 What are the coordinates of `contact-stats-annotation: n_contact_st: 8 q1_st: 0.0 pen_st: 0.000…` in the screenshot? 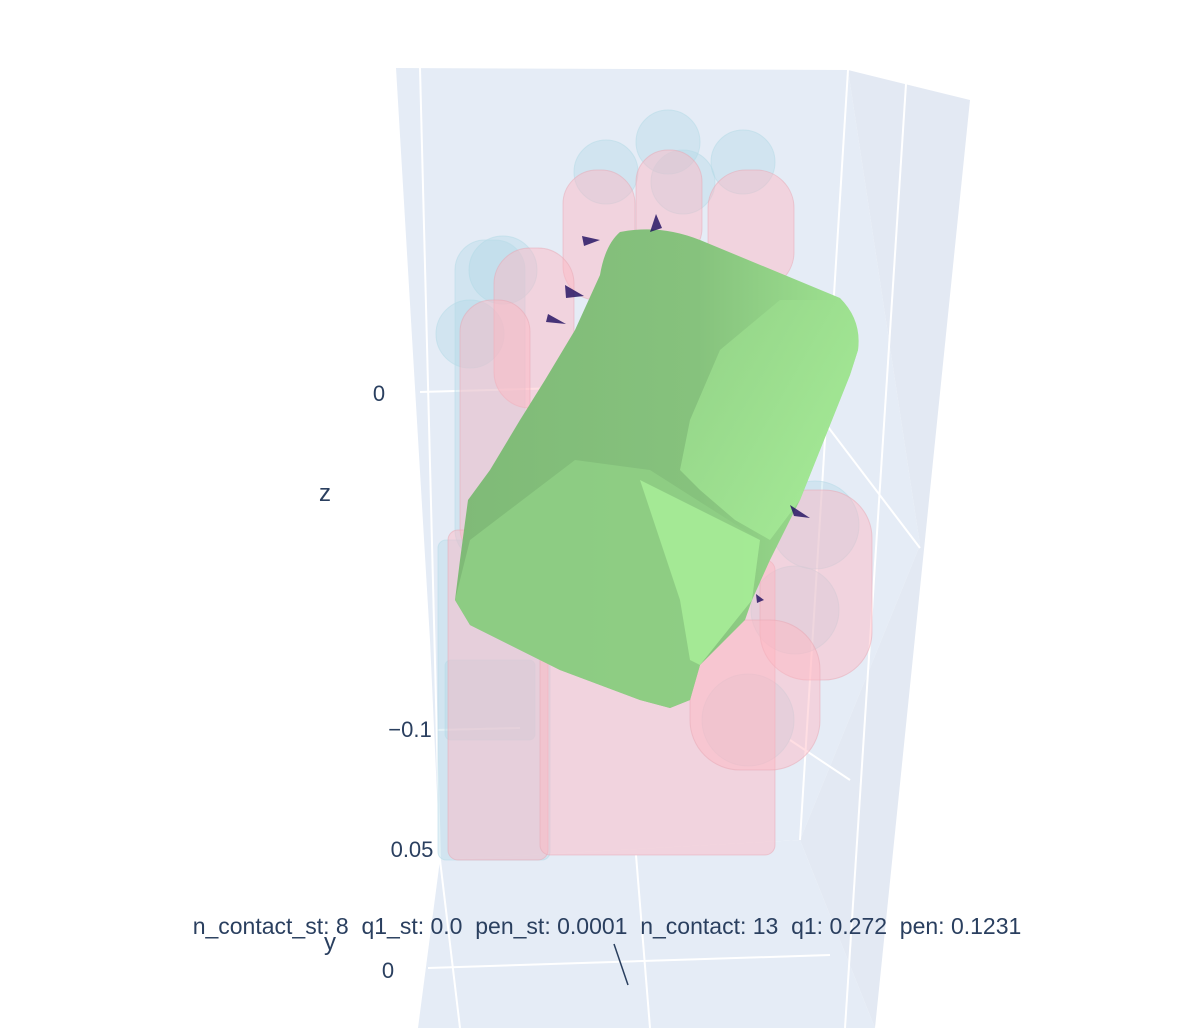 It's located at (607, 926).